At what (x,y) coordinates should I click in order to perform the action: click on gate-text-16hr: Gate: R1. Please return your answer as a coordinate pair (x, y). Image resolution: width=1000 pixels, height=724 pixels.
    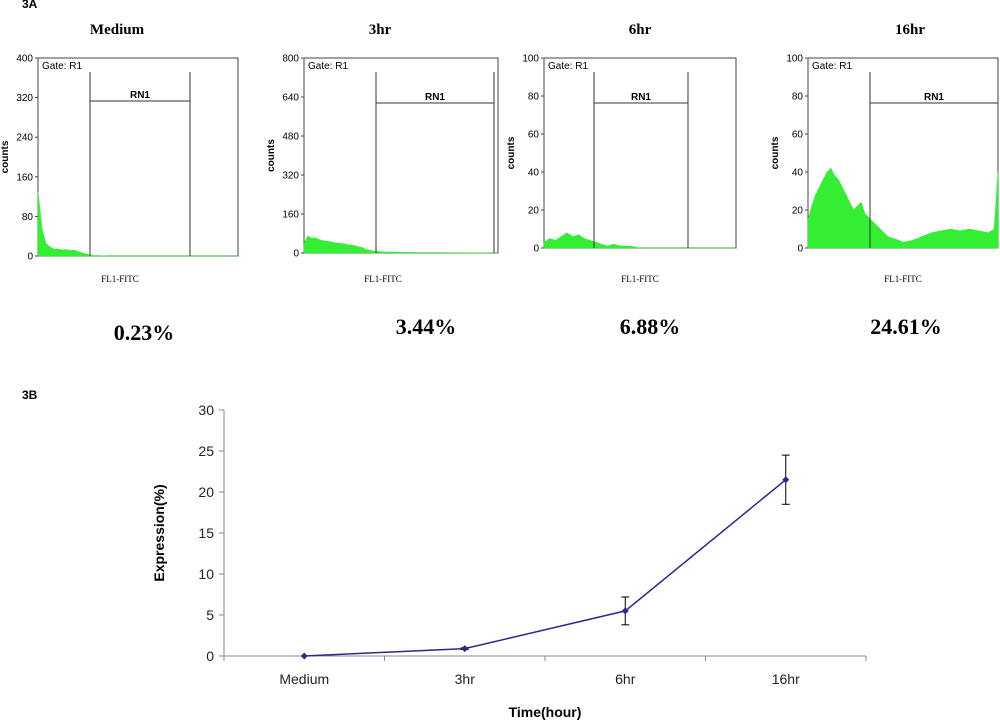
    Looking at the image, I should click on (832, 66).